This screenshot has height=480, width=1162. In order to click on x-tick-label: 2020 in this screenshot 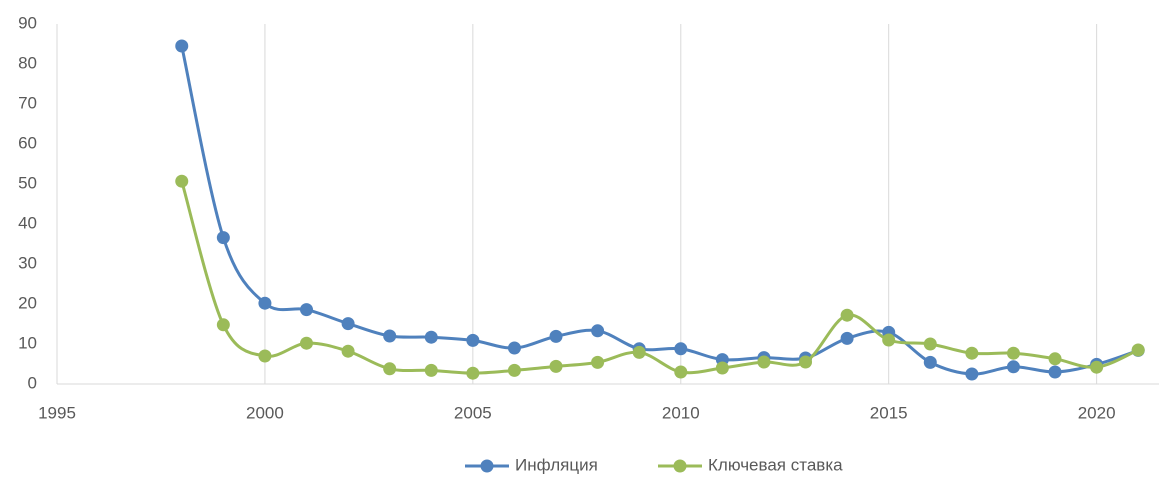, I will do `click(1097, 412)`.